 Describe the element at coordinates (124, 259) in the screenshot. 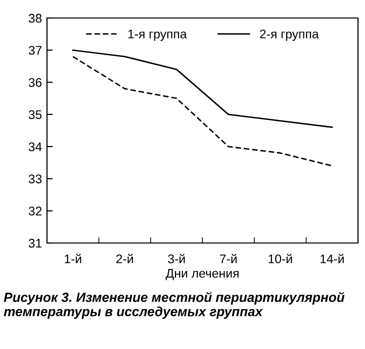

I see `x-tick-label: 2-й` at that location.